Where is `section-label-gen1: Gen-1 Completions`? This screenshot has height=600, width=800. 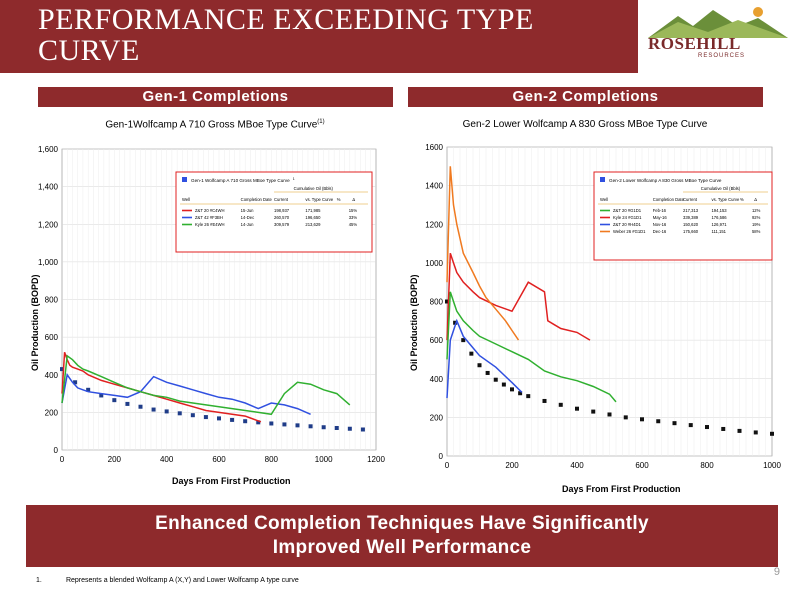
section-label-gen1: Gen-1 Completions is located at coordinates (215, 97).